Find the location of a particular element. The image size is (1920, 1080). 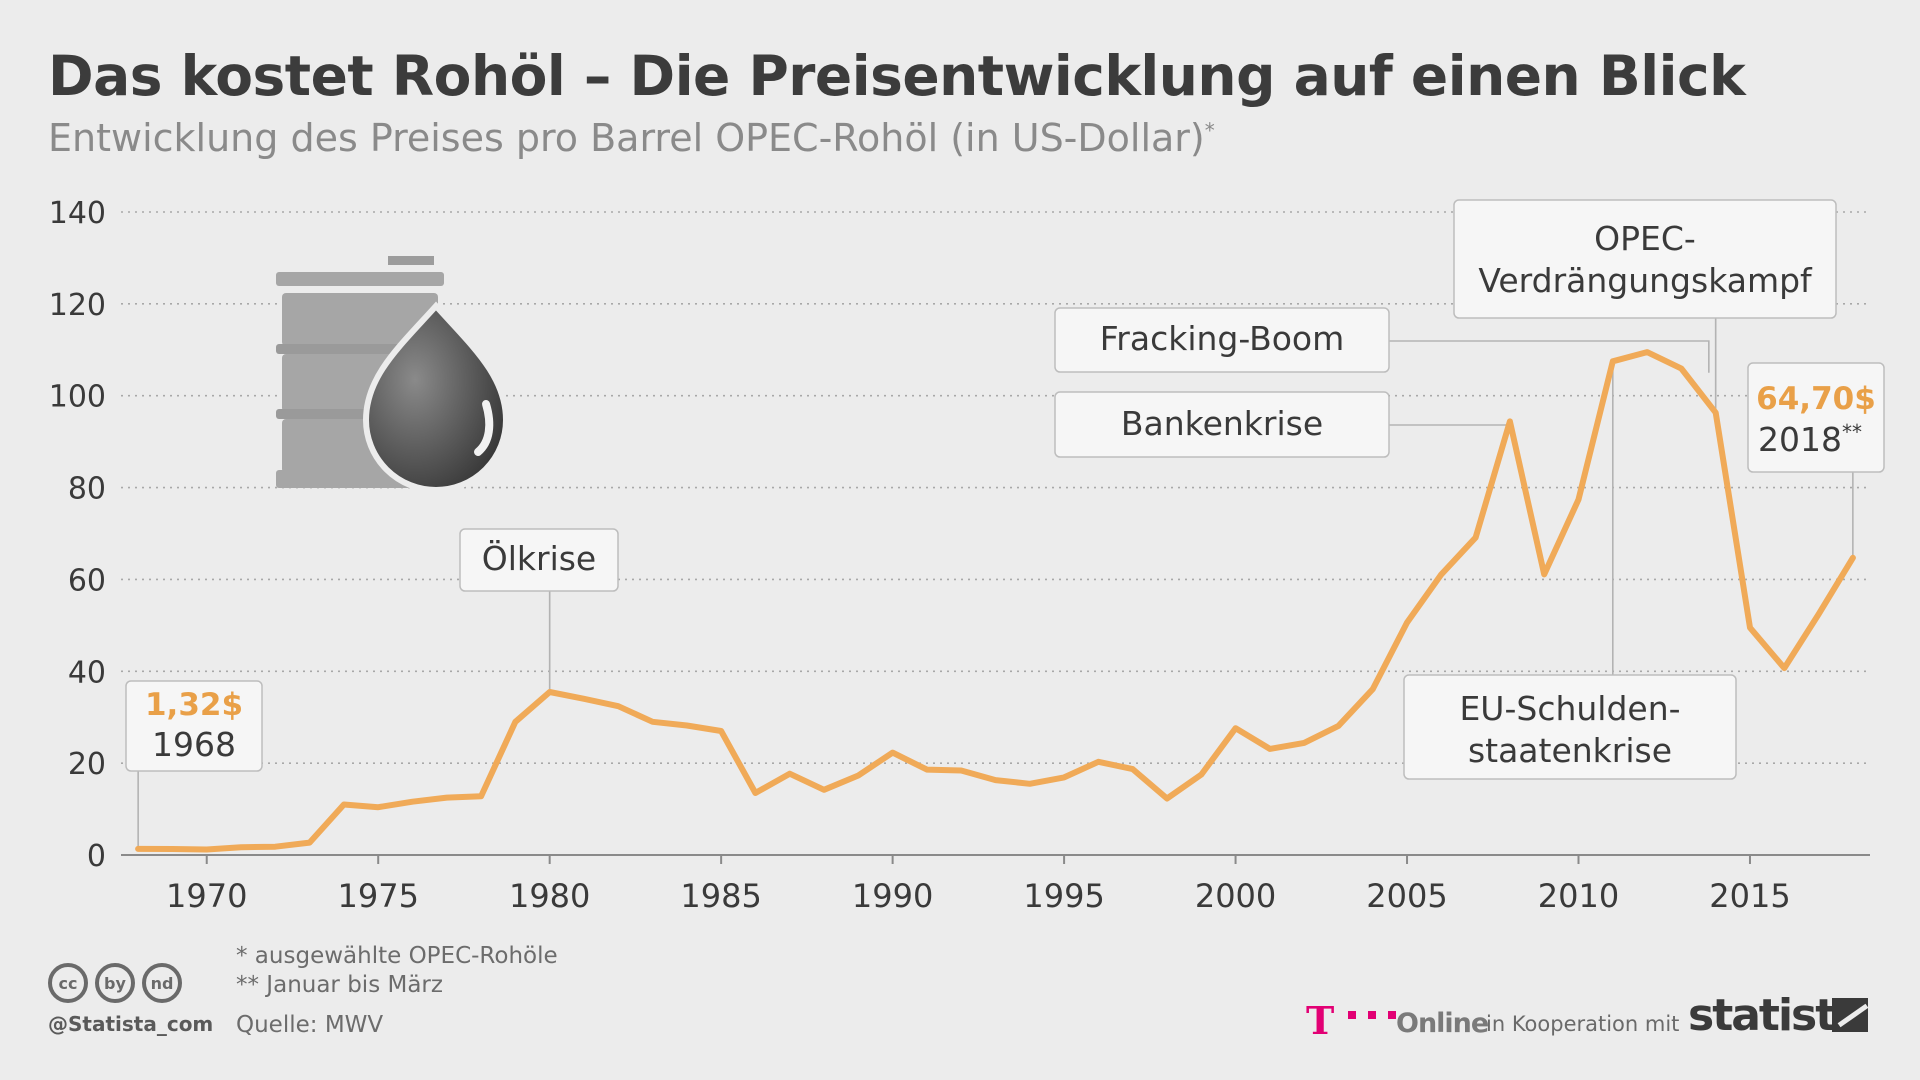

social-handle: @Statista_com is located at coordinates (131, 1024).